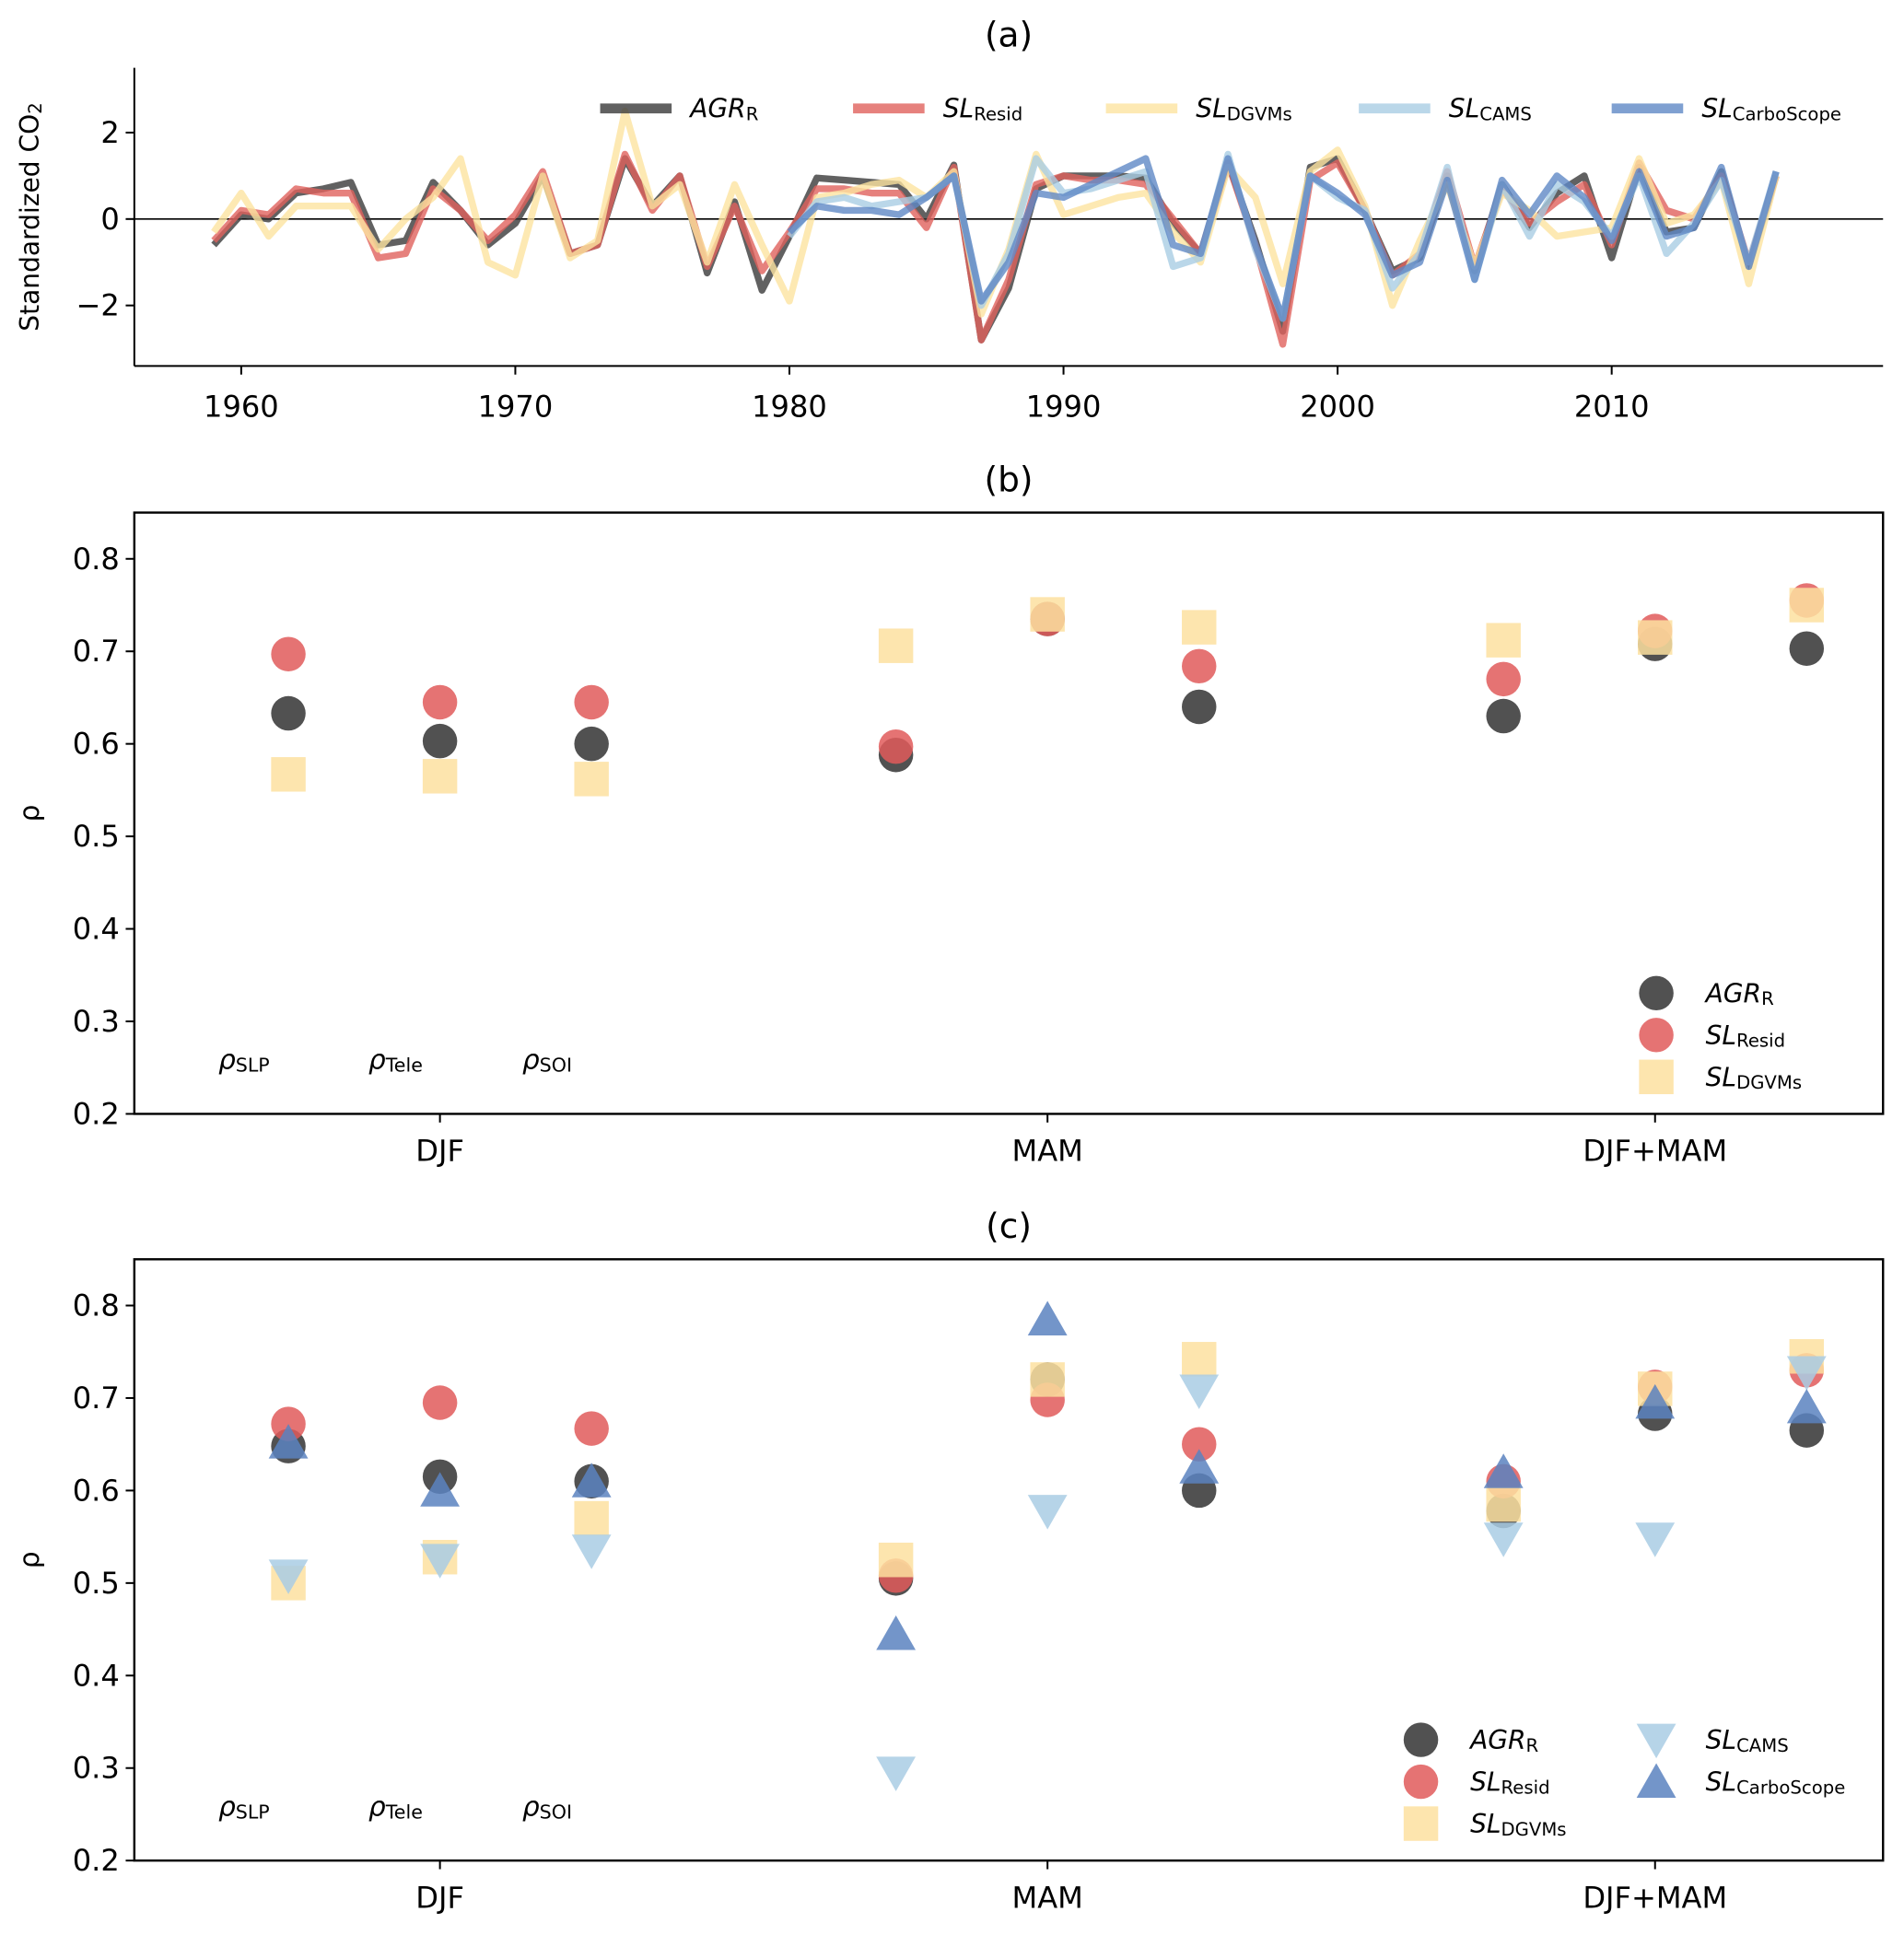 Image resolution: width=1904 pixels, height=1935 pixels. Describe the element at coordinates (96, 1398) in the screenshot. I see `y-tick-label: 0.7` at that location.